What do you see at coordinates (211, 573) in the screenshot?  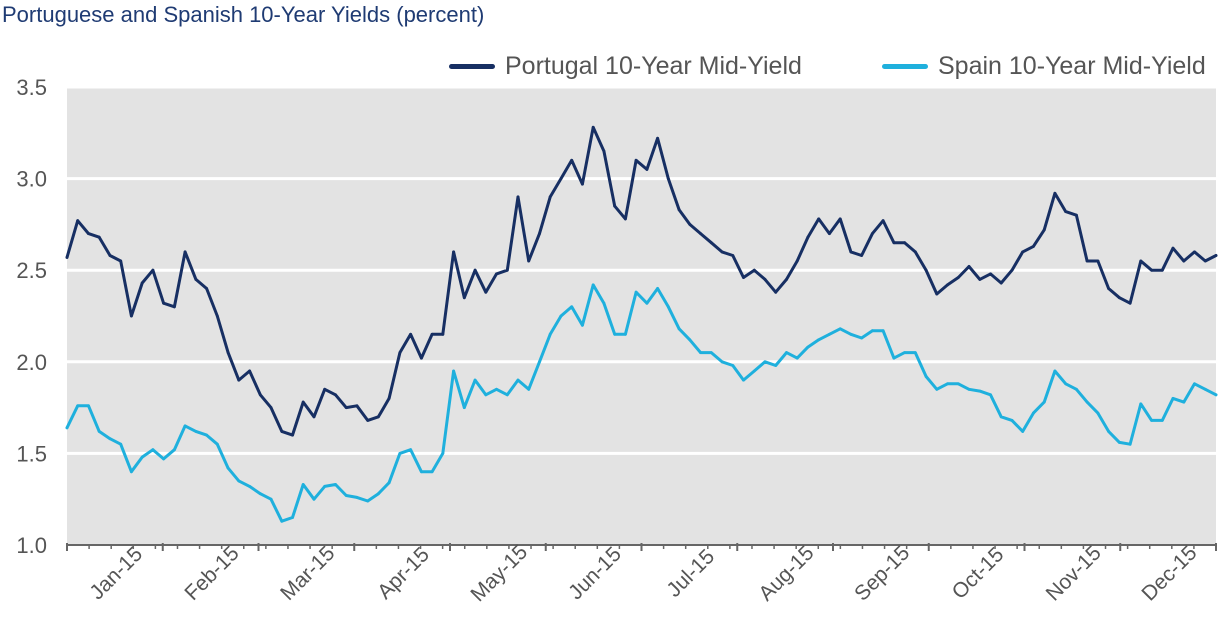 I see `x-tick-label: Feb-15` at bounding box center [211, 573].